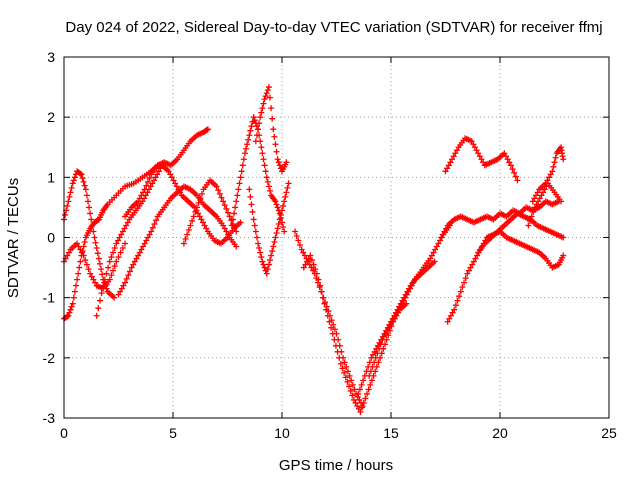  I want to click on x-tick-label: 15, so click(391, 433).